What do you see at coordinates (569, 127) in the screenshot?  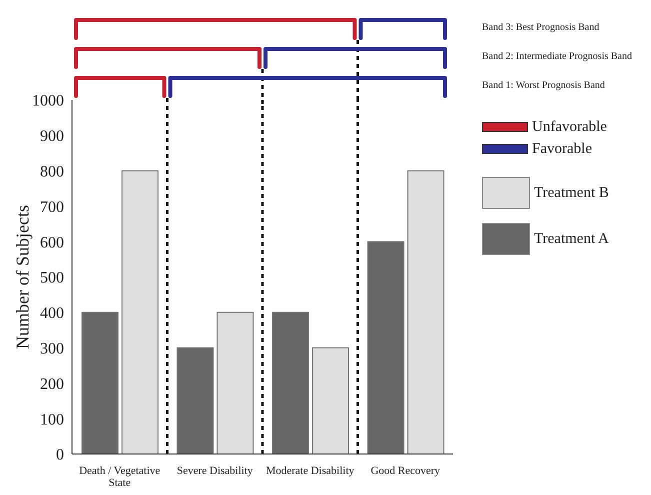 I see `text: Unfavorable` at bounding box center [569, 127].